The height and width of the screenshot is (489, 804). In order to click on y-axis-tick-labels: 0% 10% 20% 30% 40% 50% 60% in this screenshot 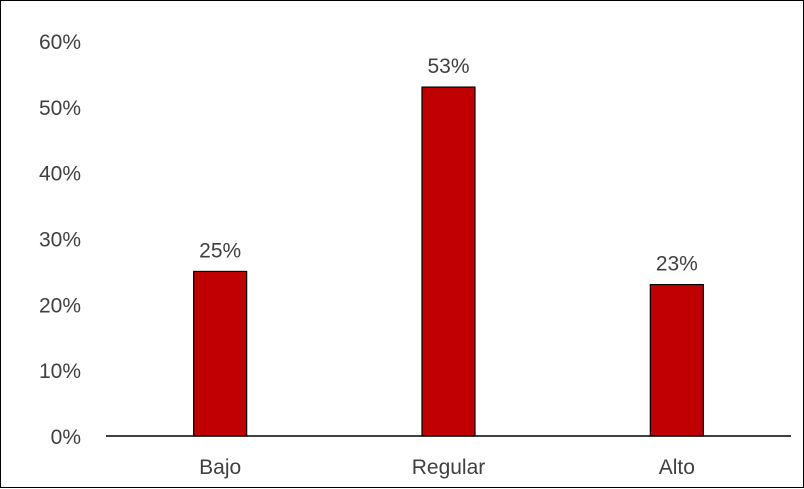, I will do `click(60, 240)`.